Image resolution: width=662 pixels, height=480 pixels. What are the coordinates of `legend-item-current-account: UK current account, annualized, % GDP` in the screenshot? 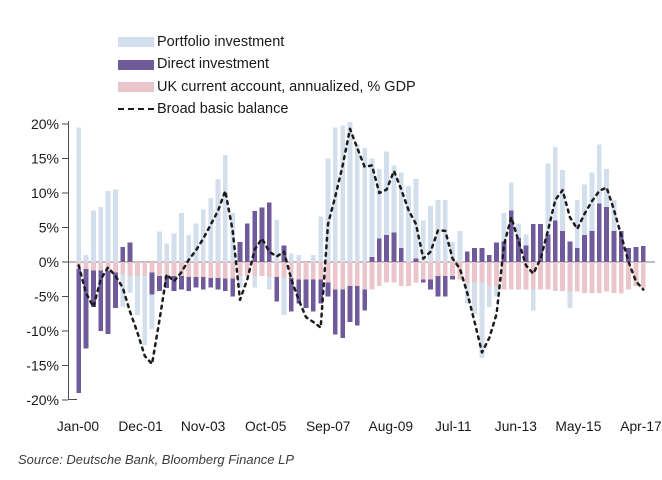 It's located at (267, 87).